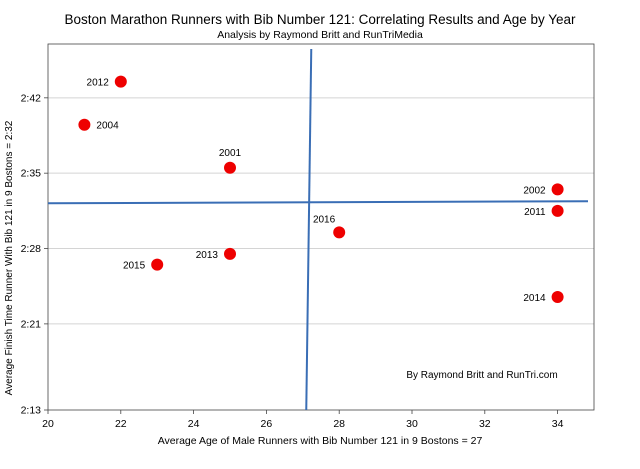  What do you see at coordinates (412, 424) in the screenshot?
I see `x-tick-label: 30` at bounding box center [412, 424].